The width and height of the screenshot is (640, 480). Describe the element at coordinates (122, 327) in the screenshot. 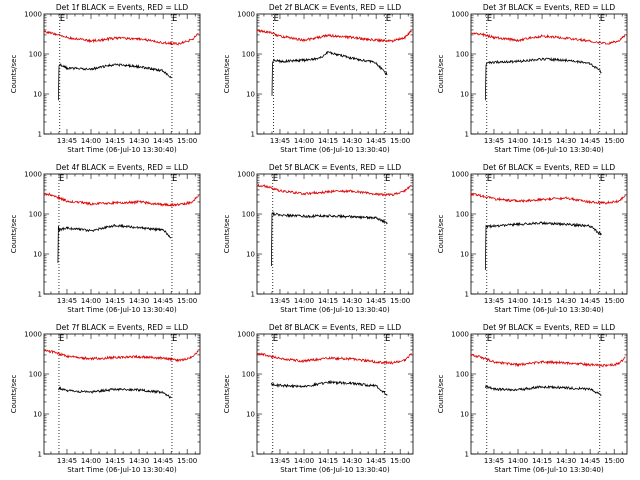

I see `chart-title: Det 7f BLACK = Events, RED = LLD` at that location.